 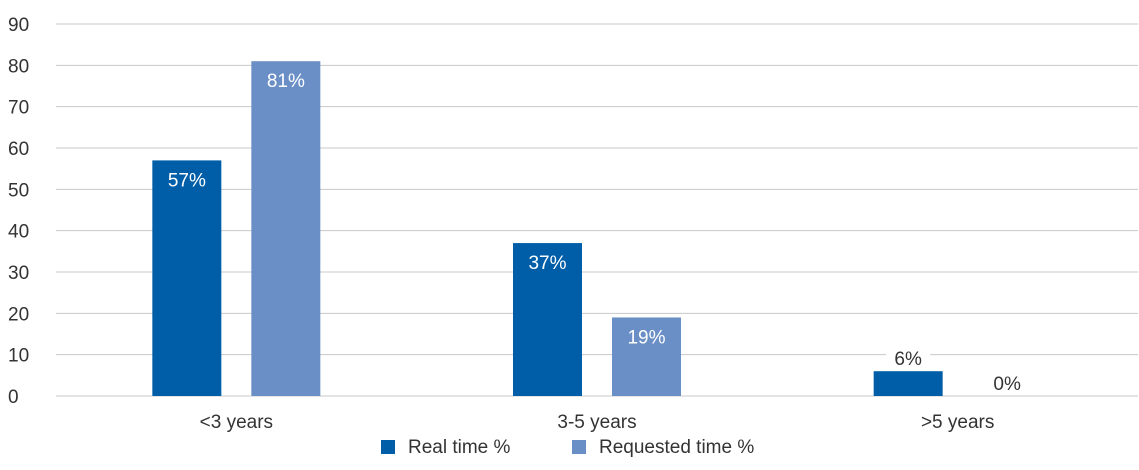 I want to click on y-tick-label: 90, so click(x=18, y=25).